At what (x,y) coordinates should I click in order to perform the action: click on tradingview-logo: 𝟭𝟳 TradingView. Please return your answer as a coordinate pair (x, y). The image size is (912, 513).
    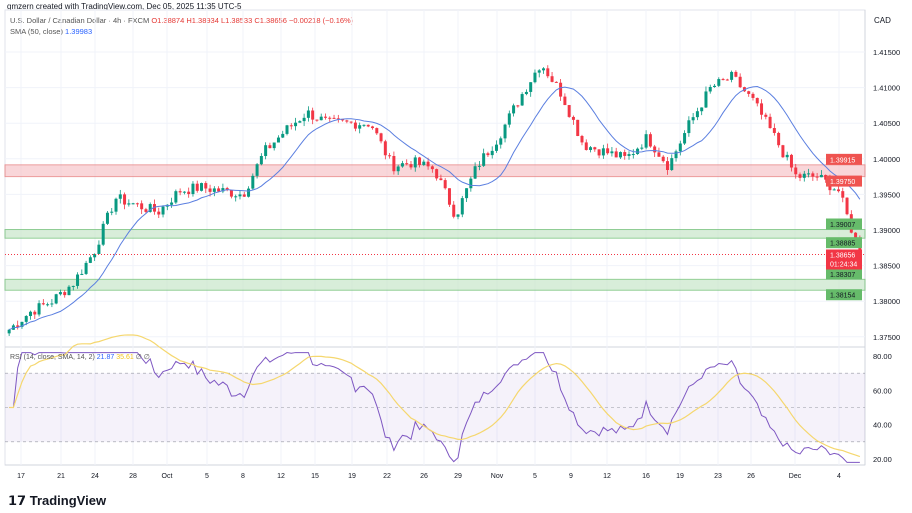
    Looking at the image, I should click on (57, 501).